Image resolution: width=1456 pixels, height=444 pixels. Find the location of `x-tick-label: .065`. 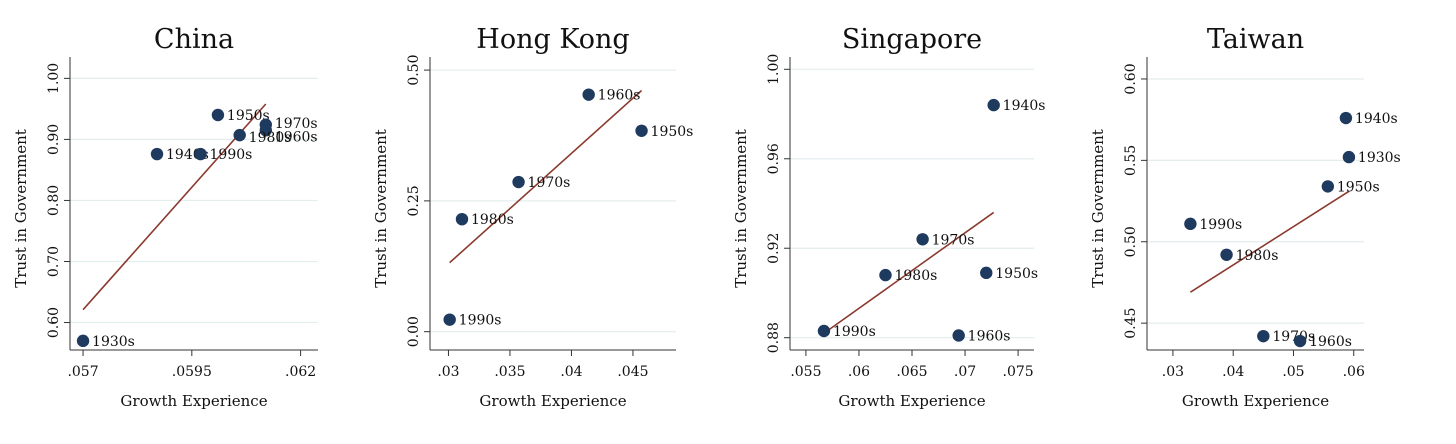

x-tick-label: .065 is located at coordinates (911, 372).